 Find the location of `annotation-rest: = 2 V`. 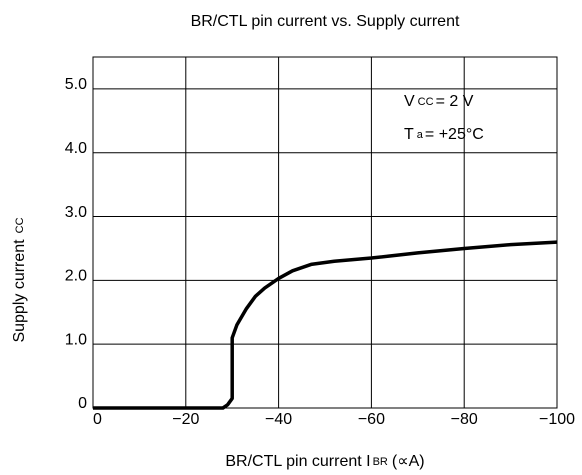

annotation-rest: = 2 V is located at coordinates (455, 101).